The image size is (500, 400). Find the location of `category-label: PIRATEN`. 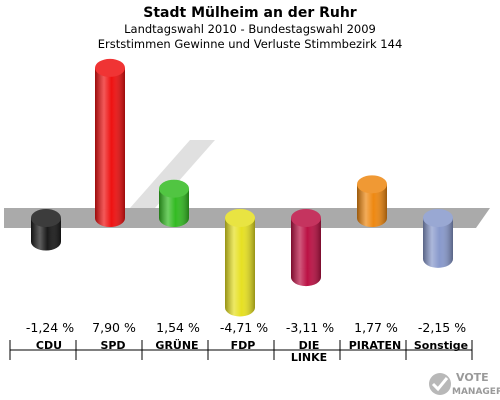

category-label: PIRATEN is located at coordinates (375, 345).